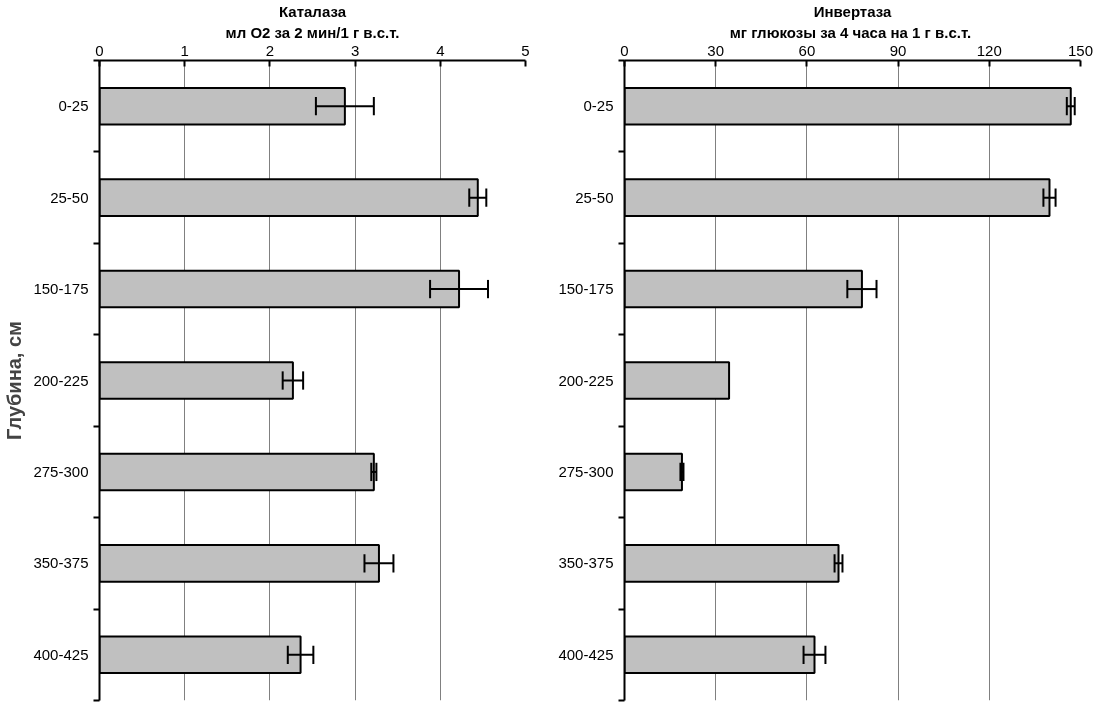 This screenshot has height=711, width=1117. What do you see at coordinates (270, 50) in the screenshot?
I see `x-tick-label: 2` at bounding box center [270, 50].